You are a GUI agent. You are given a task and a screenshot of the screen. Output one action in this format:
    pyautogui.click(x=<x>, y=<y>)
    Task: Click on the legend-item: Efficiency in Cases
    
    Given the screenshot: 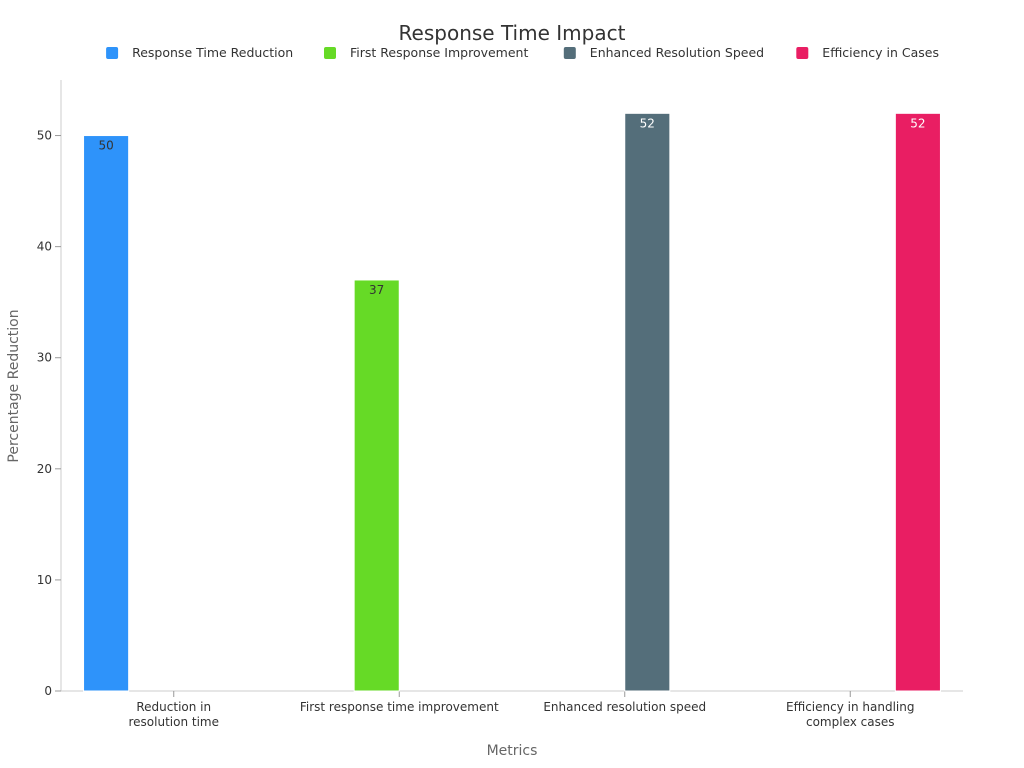 What is the action you would take?
    pyautogui.click(x=867, y=52)
    